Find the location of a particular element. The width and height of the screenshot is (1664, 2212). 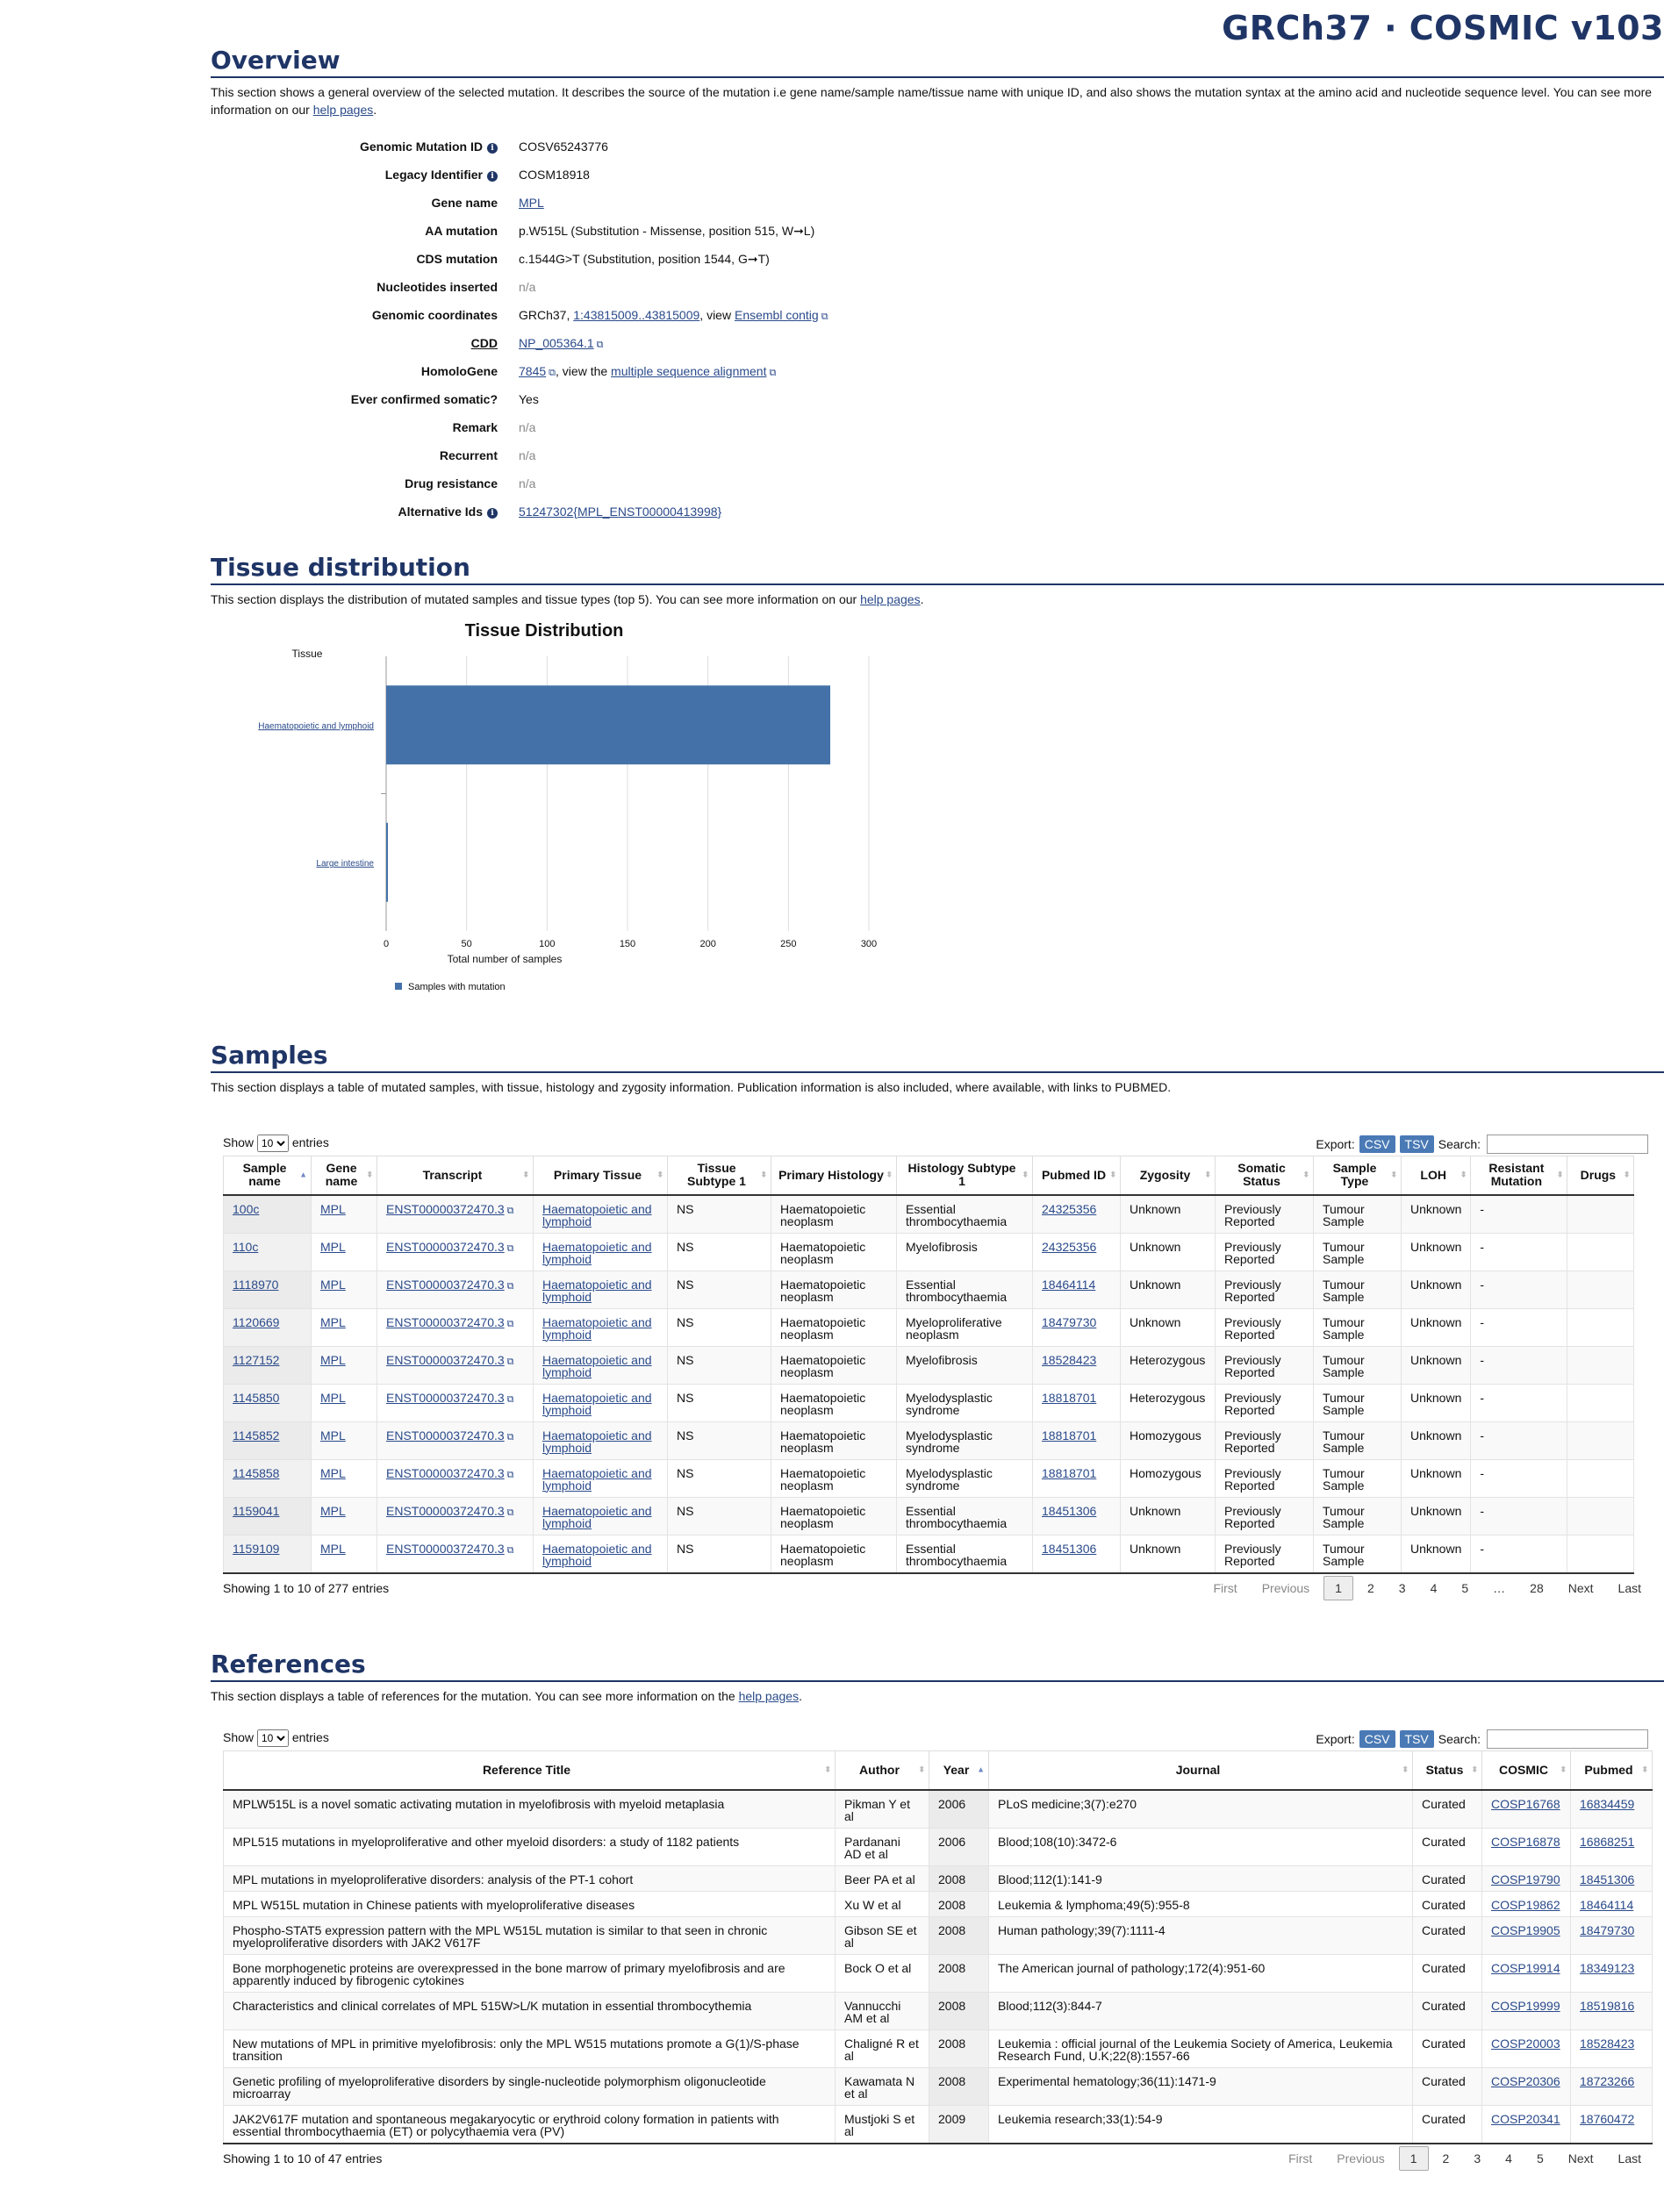

col-header-zygosity: Zygosity ⬍ is located at coordinates (1168, 1176).